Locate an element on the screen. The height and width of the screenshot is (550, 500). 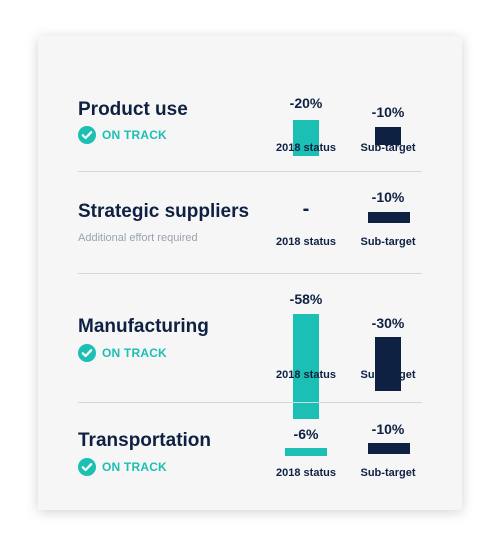
status-value-label: -6% is located at coordinates (306, 434).